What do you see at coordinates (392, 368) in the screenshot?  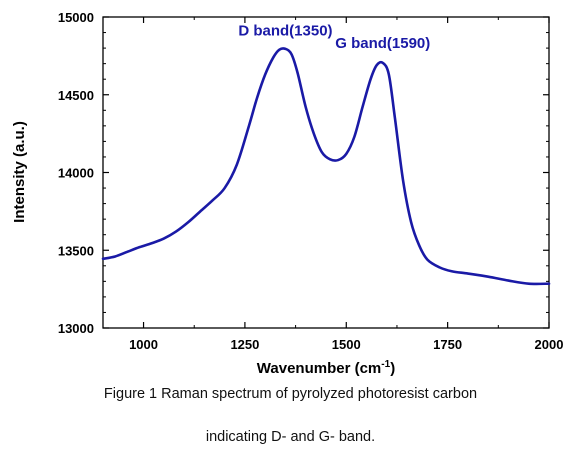 I see `x-axis-label-suffix: )` at bounding box center [392, 368].